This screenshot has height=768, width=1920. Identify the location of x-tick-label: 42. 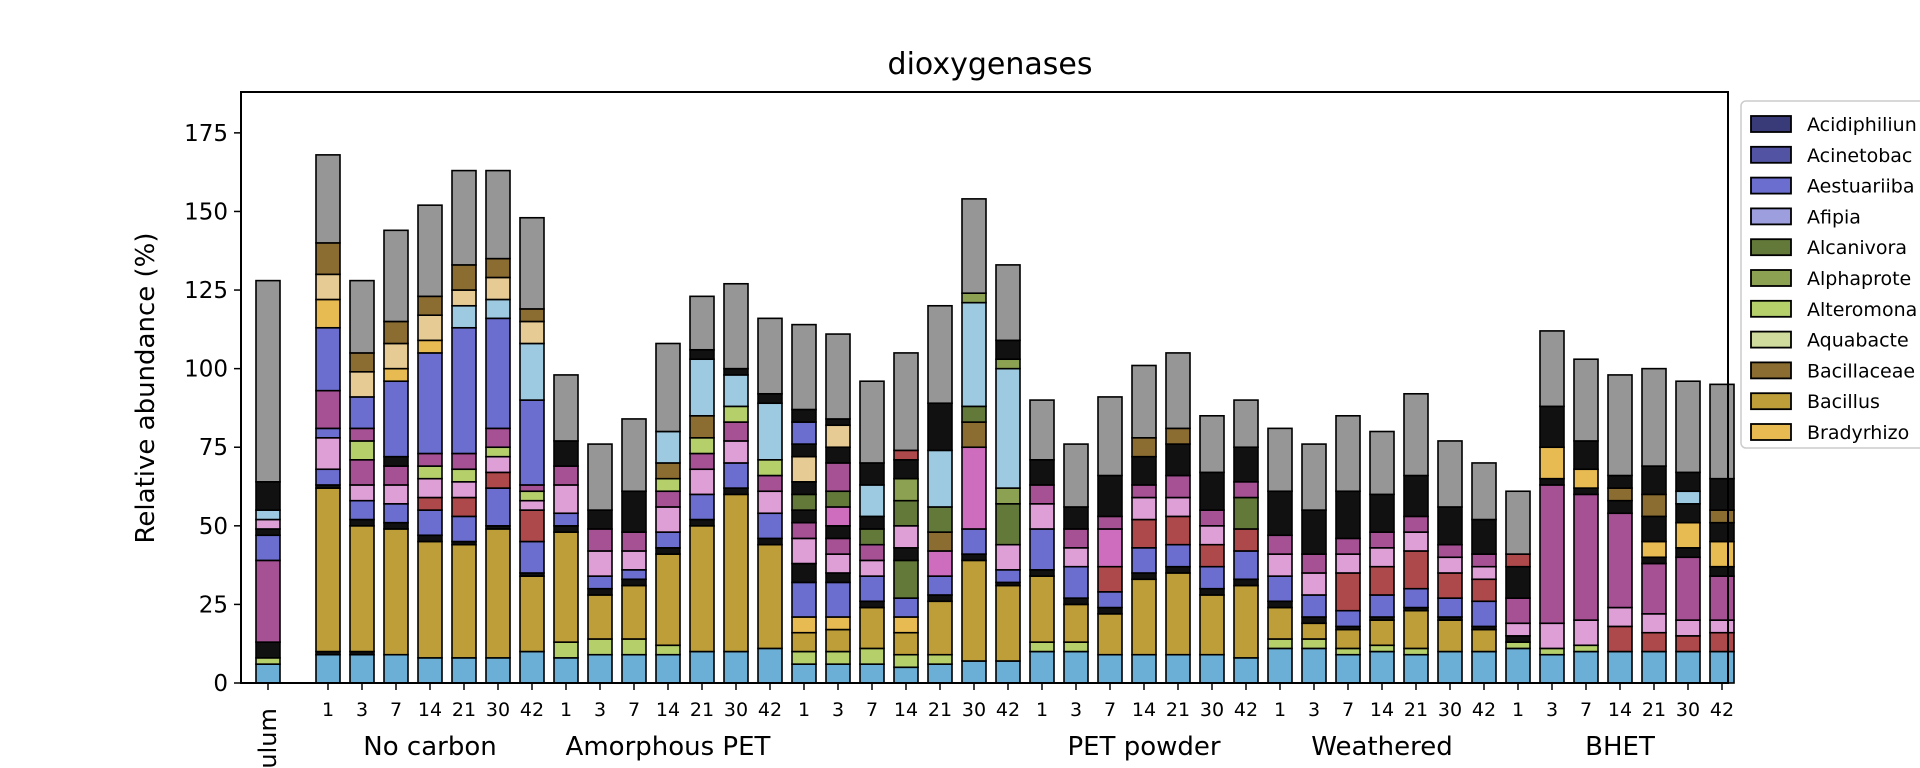
(1246, 710).